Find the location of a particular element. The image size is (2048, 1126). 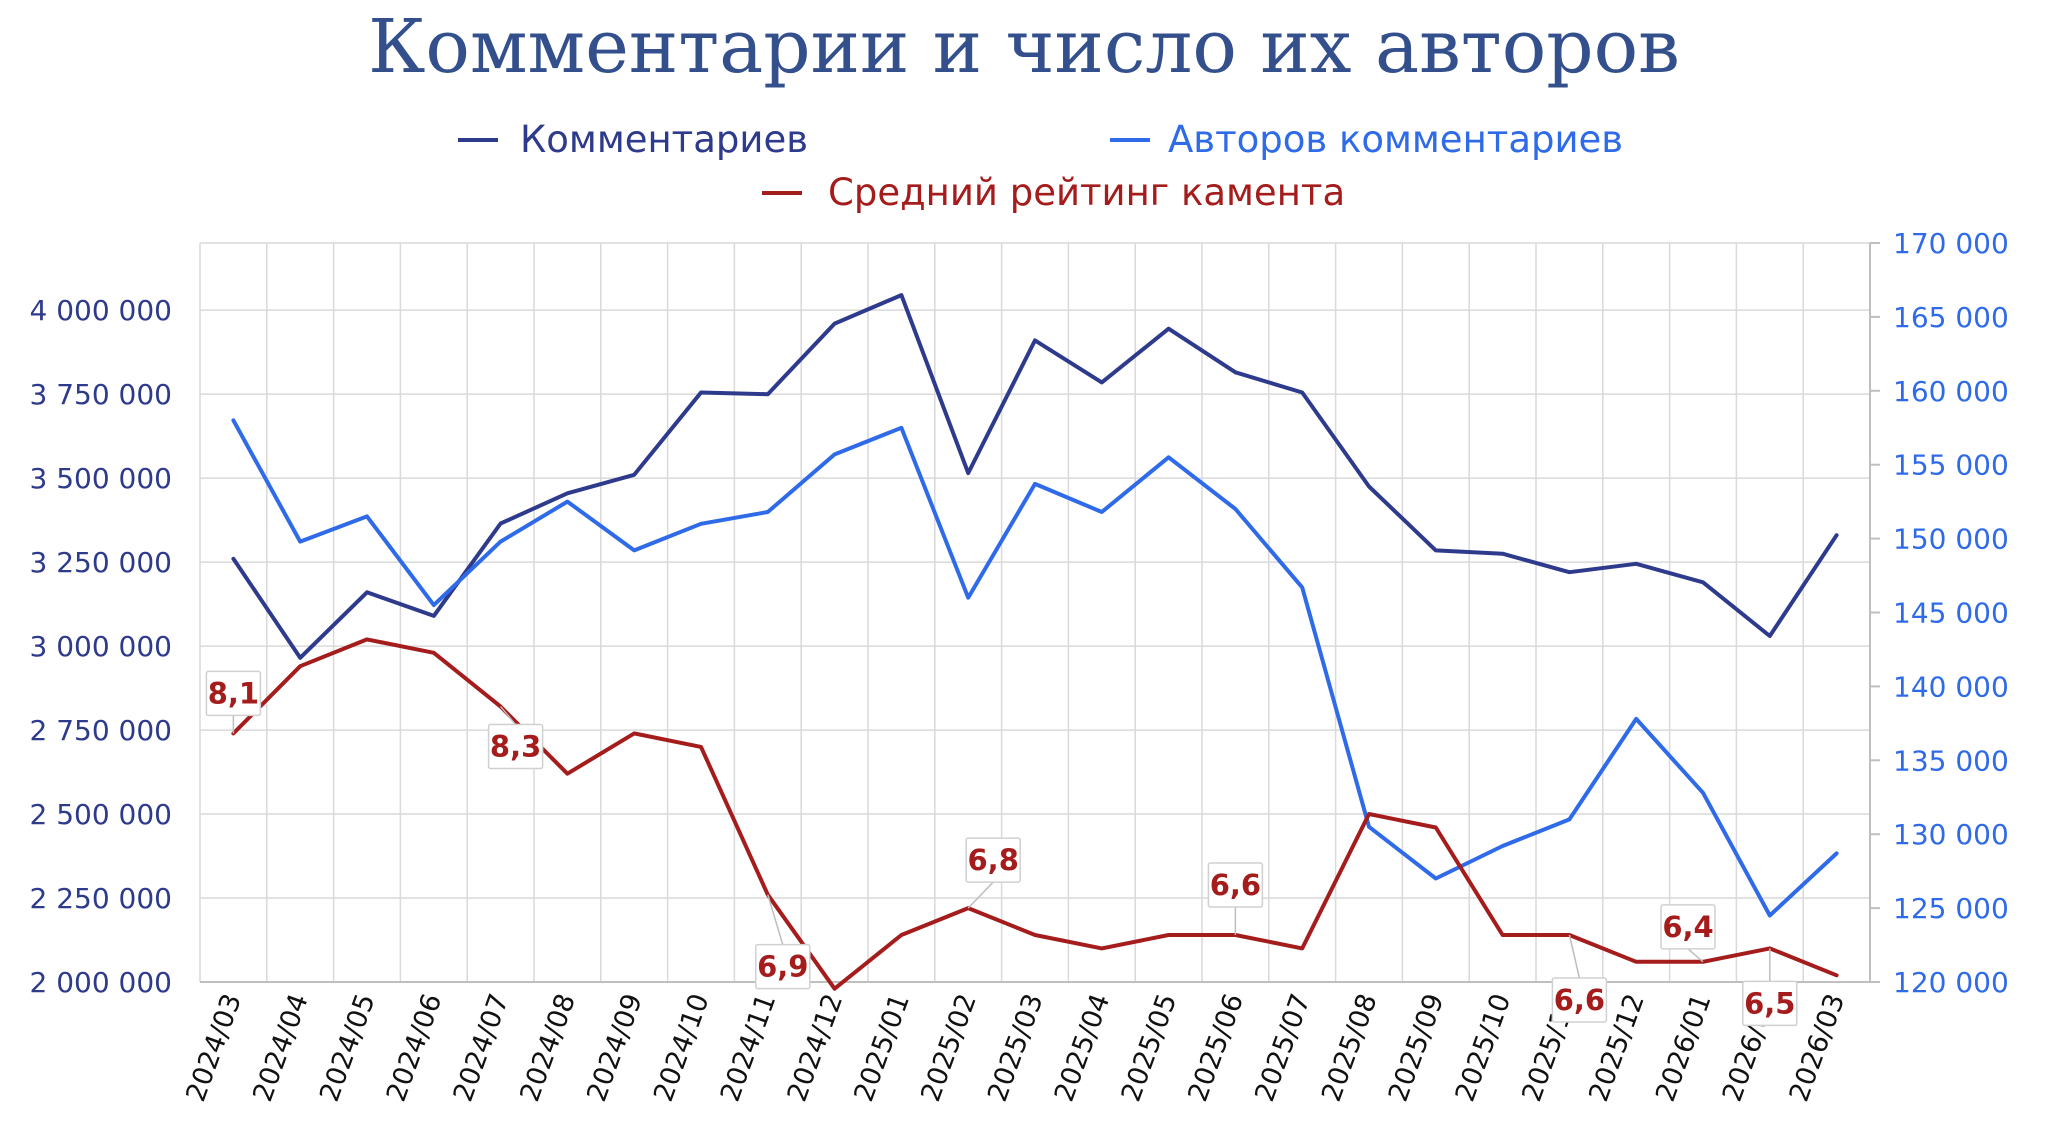

data-label: 6,9 is located at coordinates (782, 967).